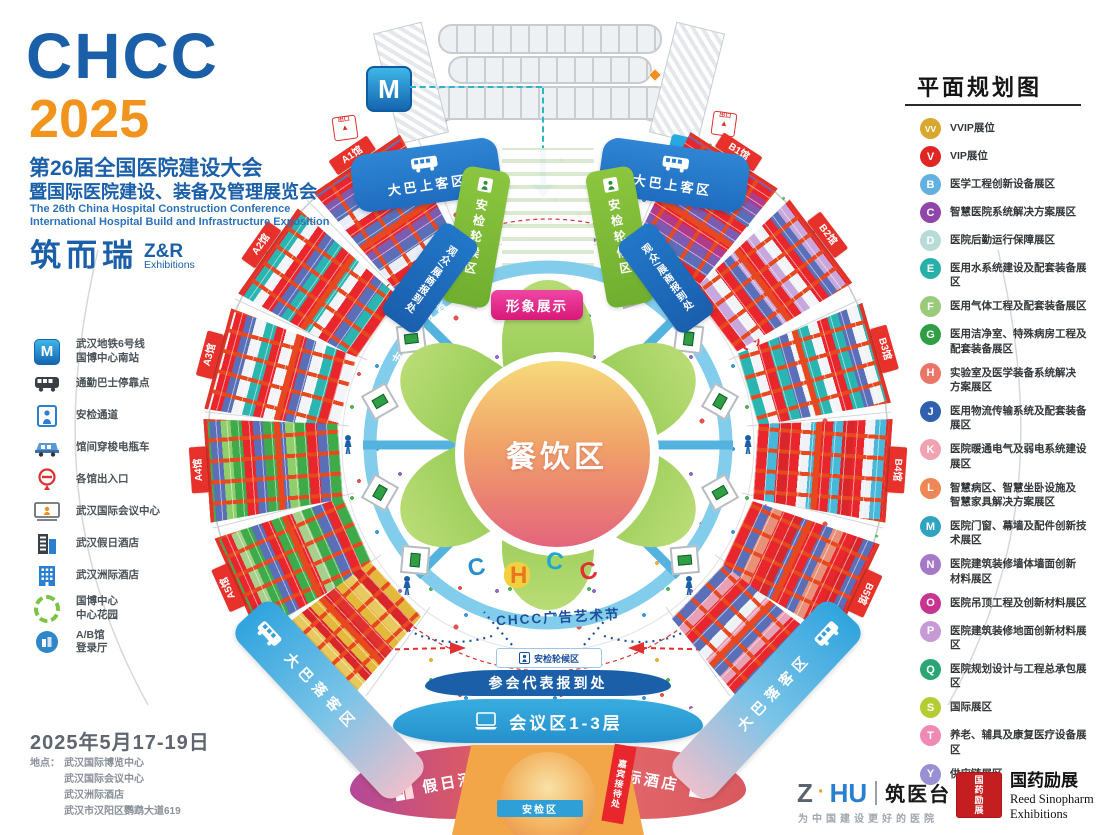 The height and width of the screenshot is (835, 1096). I want to click on organizer-sub: Exhibitions, so click(169, 265).